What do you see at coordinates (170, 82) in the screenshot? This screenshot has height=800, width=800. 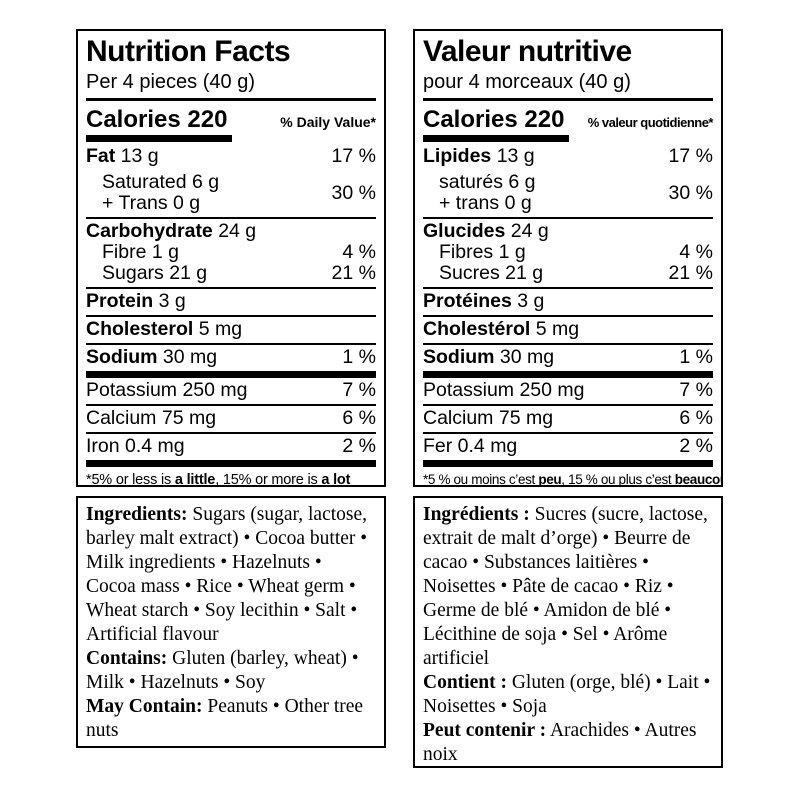 I see `serving-size-en: Per 4 pieces (40 g)` at bounding box center [170, 82].